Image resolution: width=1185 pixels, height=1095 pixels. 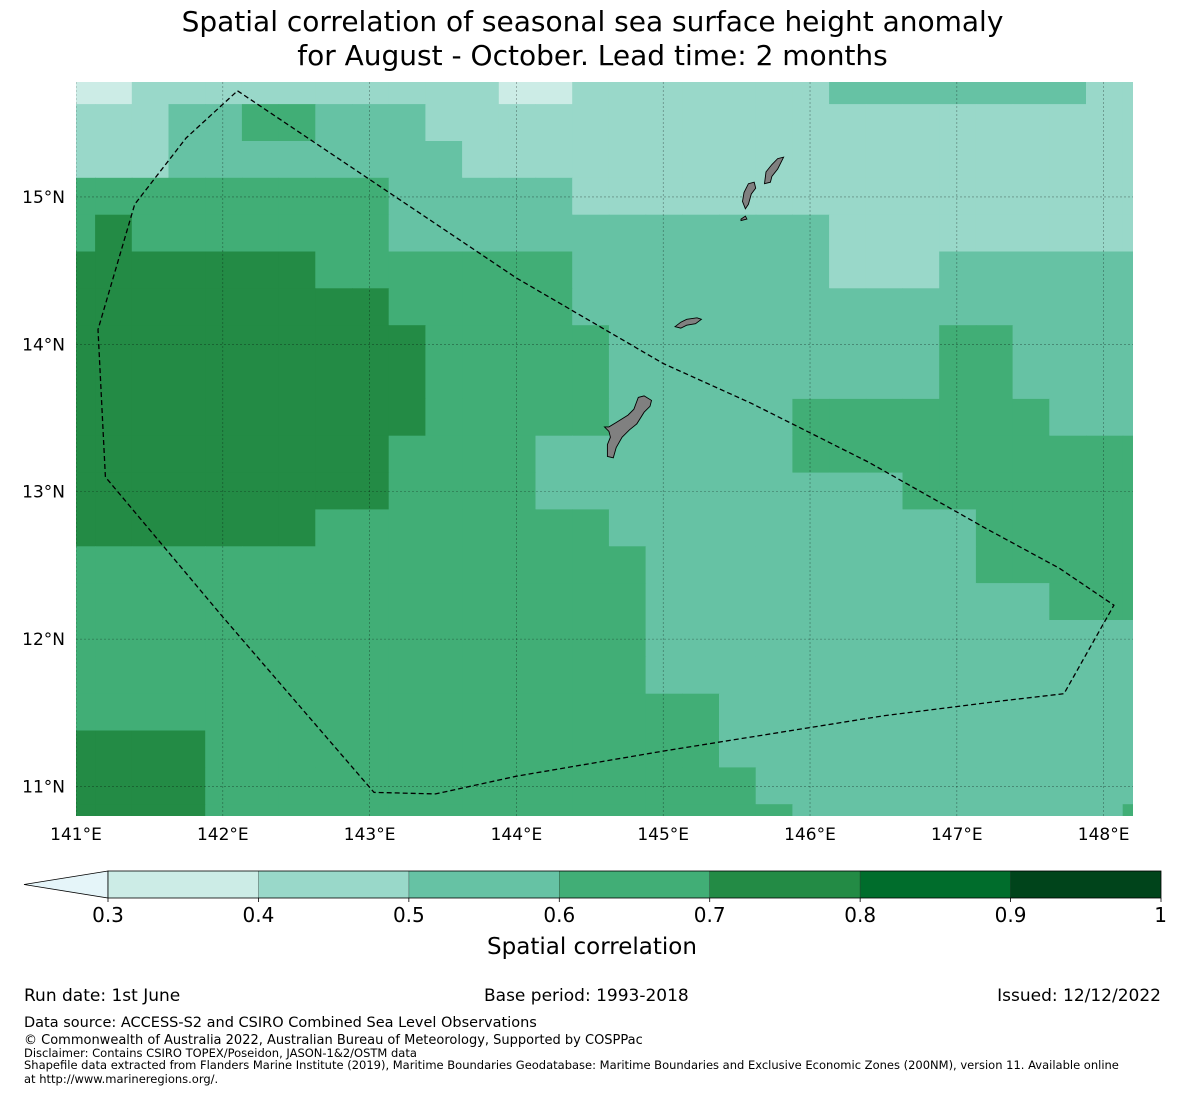 What do you see at coordinates (43, 345) in the screenshot?
I see `latitude-label: 14°N` at bounding box center [43, 345].